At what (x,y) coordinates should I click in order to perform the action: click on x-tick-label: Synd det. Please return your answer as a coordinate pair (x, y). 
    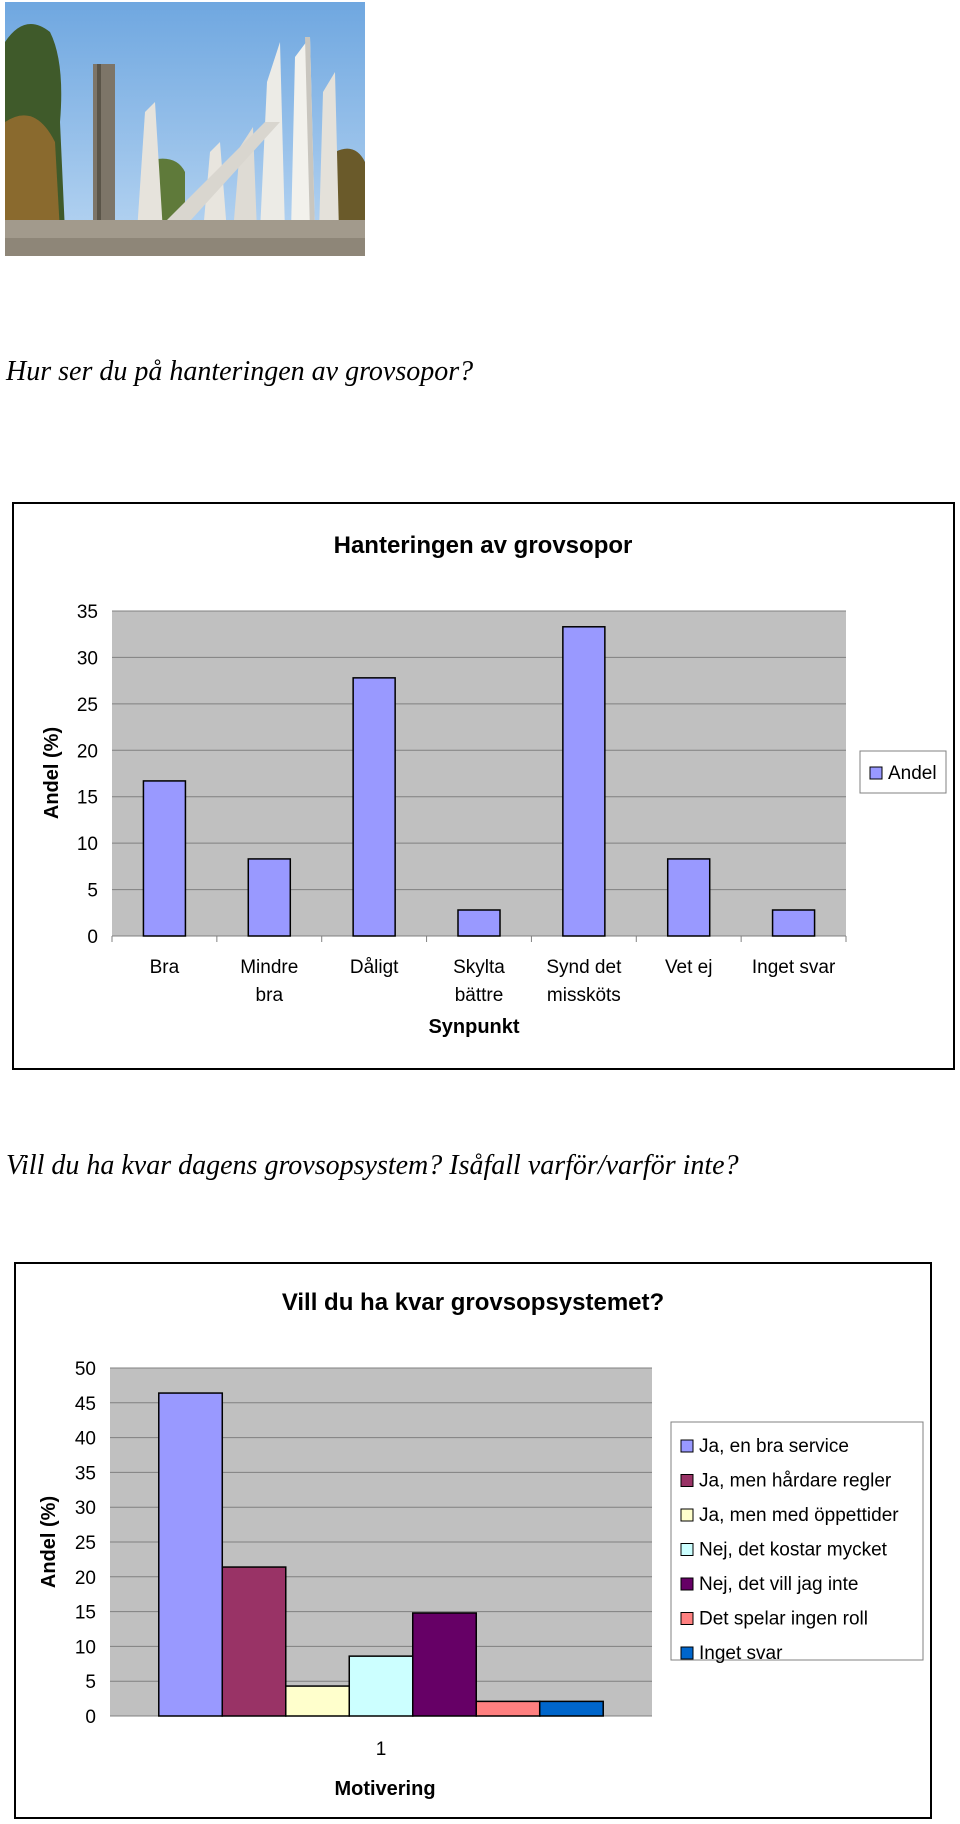
    Looking at the image, I should click on (584, 967).